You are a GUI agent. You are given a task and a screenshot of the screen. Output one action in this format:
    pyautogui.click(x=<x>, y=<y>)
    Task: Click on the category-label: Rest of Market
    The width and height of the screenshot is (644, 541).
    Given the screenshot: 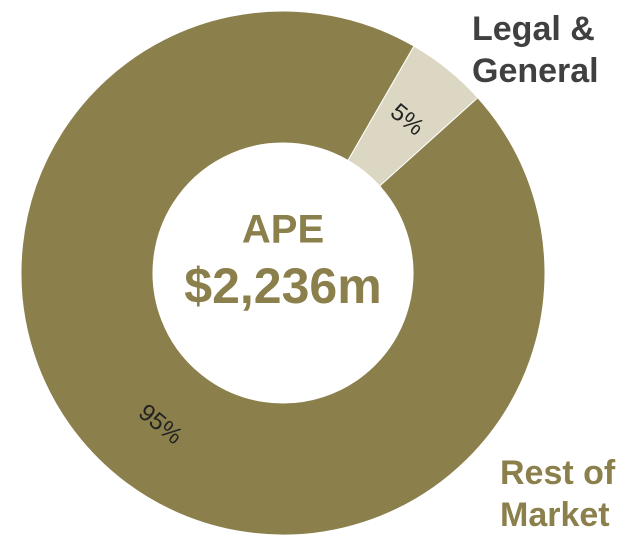 What is the action you would take?
    pyautogui.click(x=558, y=494)
    